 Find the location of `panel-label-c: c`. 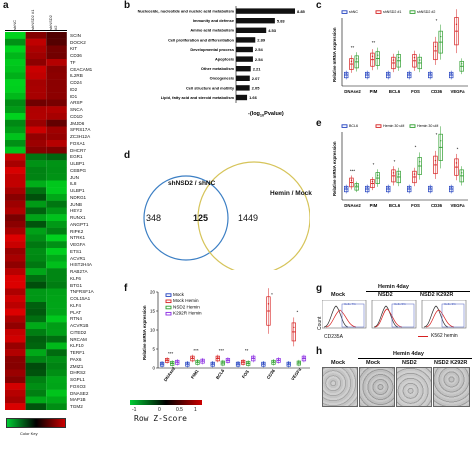

panel-label-c: c is located at coordinates (319, 5).